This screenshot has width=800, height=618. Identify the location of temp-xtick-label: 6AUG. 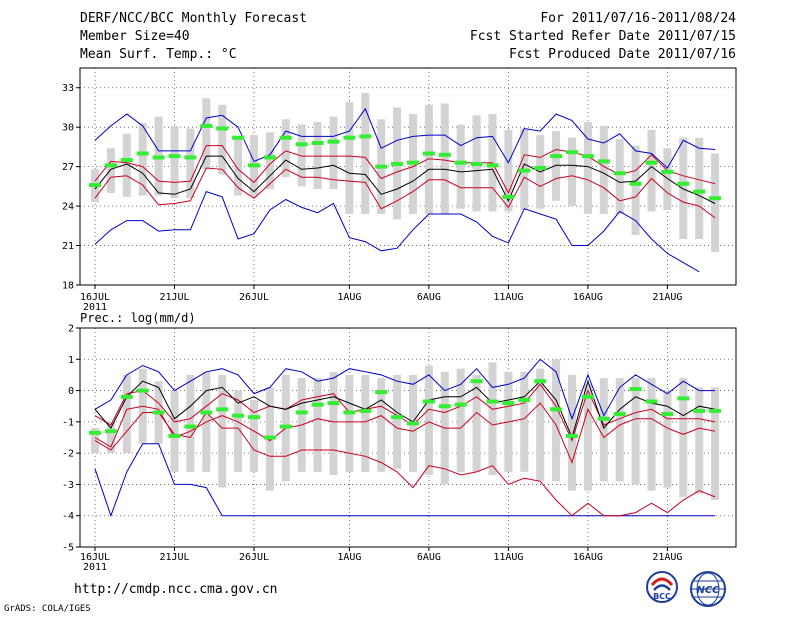
(429, 297).